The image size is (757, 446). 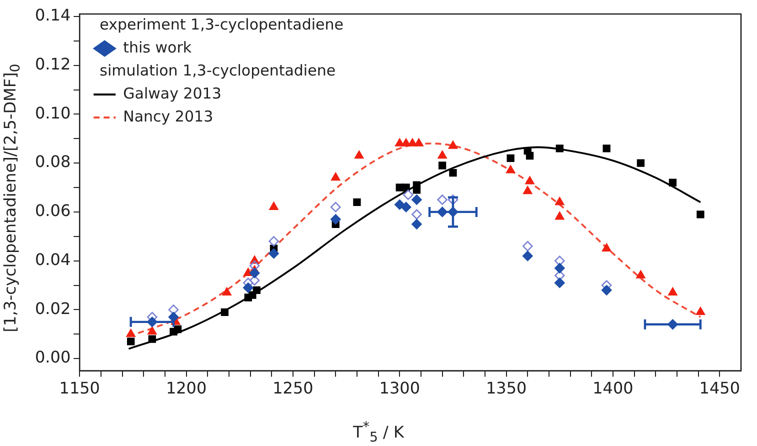 What do you see at coordinates (506, 388) in the screenshot?
I see `x-tick-label: 1350` at bounding box center [506, 388].